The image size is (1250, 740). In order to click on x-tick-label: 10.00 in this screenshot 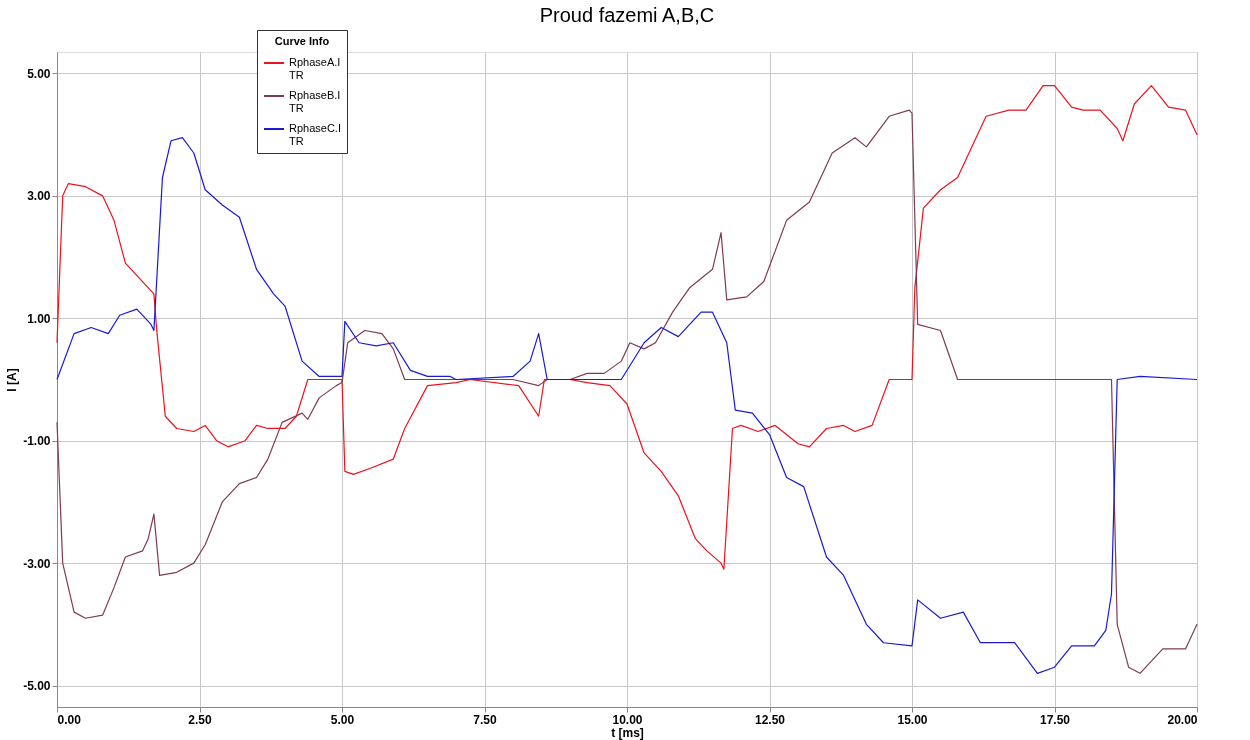, I will do `click(627, 719)`.